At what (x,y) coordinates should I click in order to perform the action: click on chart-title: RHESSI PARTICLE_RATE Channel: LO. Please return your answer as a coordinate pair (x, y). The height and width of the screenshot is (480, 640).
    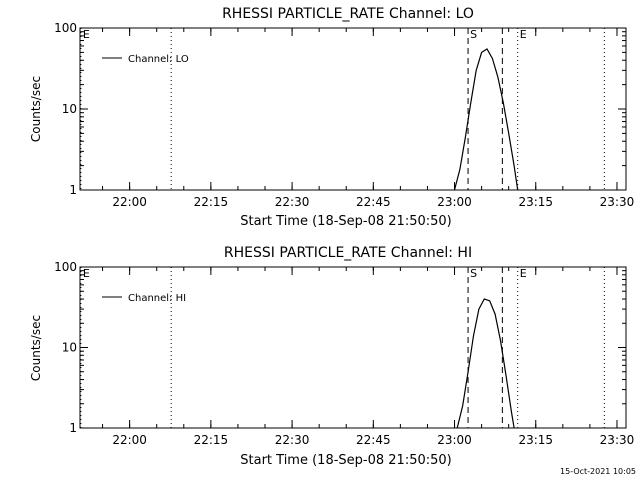
    Looking at the image, I should click on (348, 14).